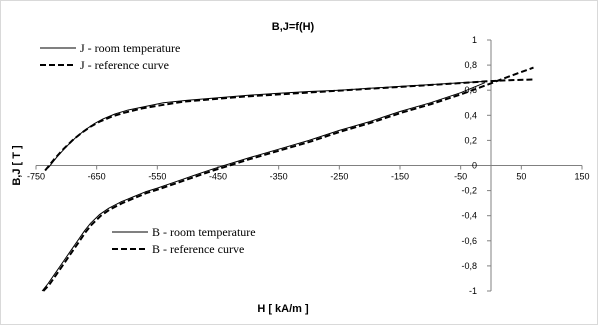 The height and width of the screenshot is (325, 598). I want to click on y-tick-label: -0,2, so click(469, 191).